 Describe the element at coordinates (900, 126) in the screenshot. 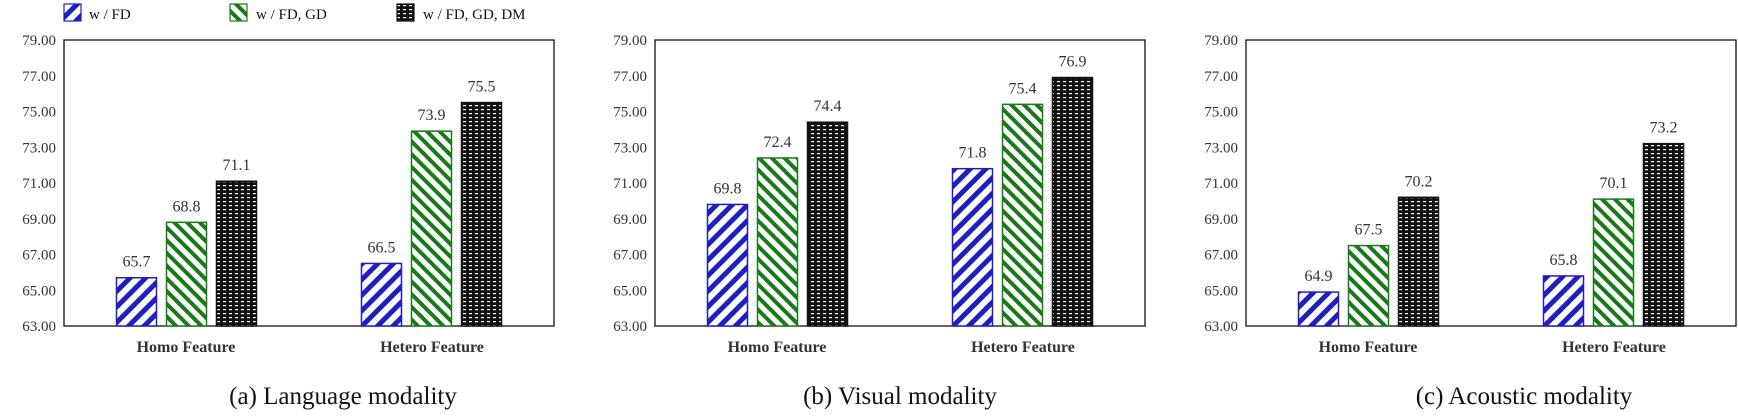

I see `value-labels: 69.8 72.4 74.4 71.8 75.4 76.9` at that location.